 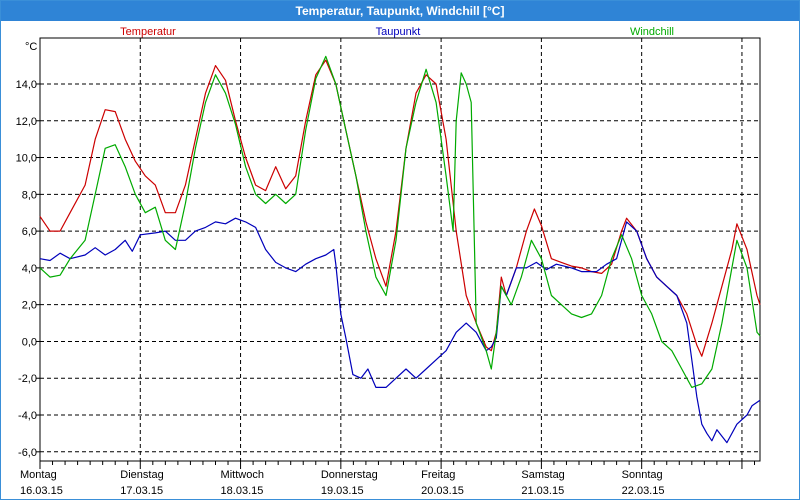 I want to click on x-tick-label-date: 22.03.15, so click(x=643, y=491).